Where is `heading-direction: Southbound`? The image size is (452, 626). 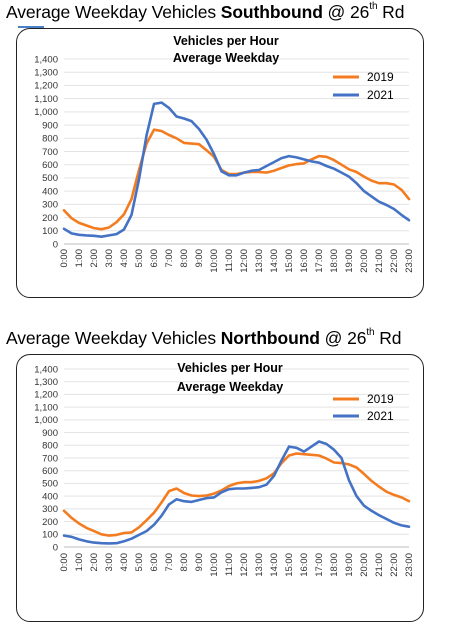
heading-direction: Southbound is located at coordinates (271, 12).